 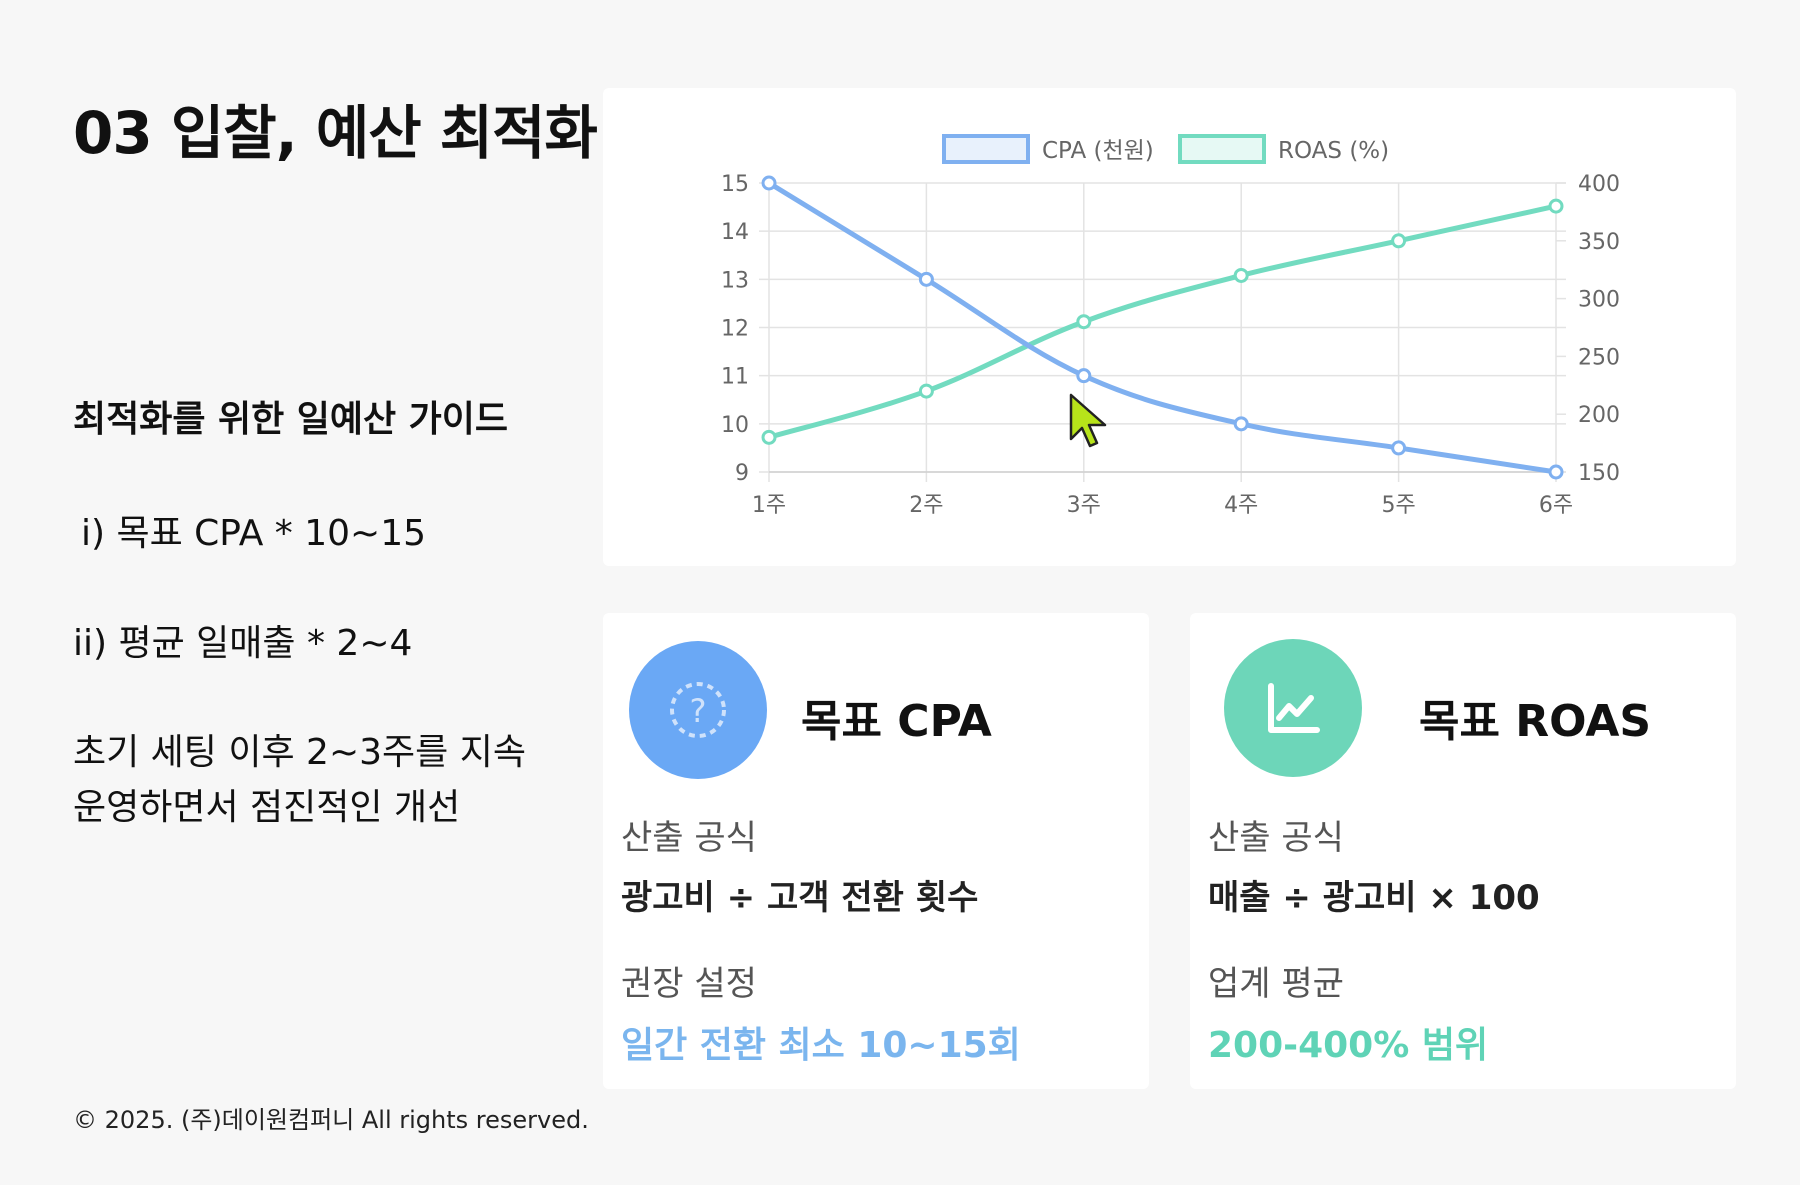 I want to click on cpa-setting-label: 권장 설정, so click(x=689, y=984).